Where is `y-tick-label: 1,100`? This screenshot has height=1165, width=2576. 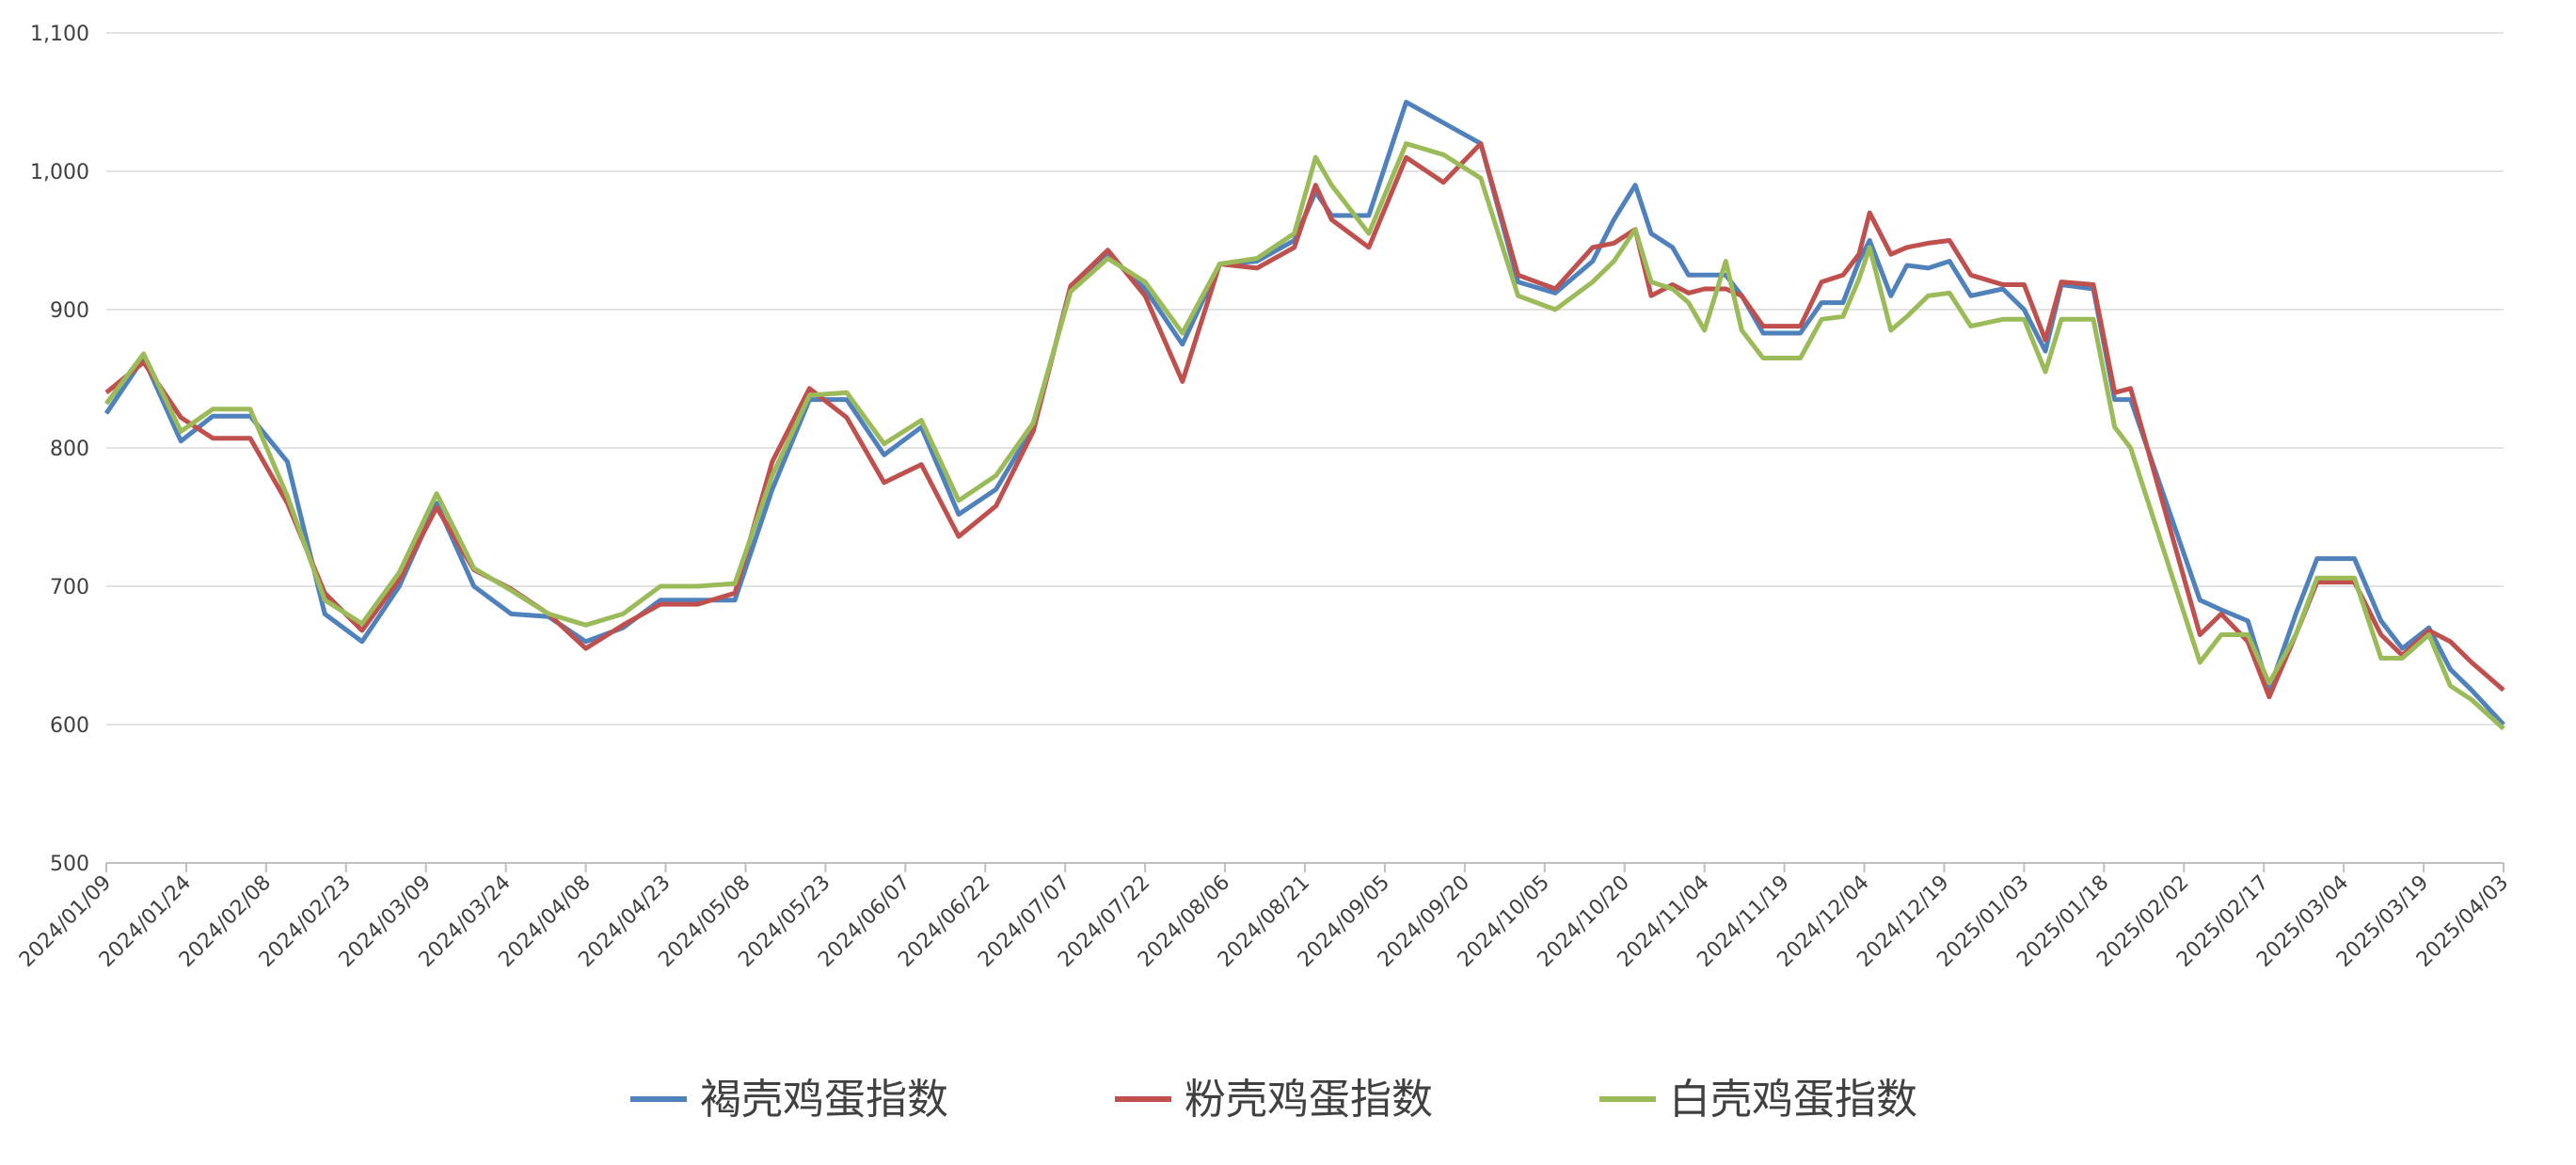
y-tick-label: 1,100 is located at coordinates (59, 35).